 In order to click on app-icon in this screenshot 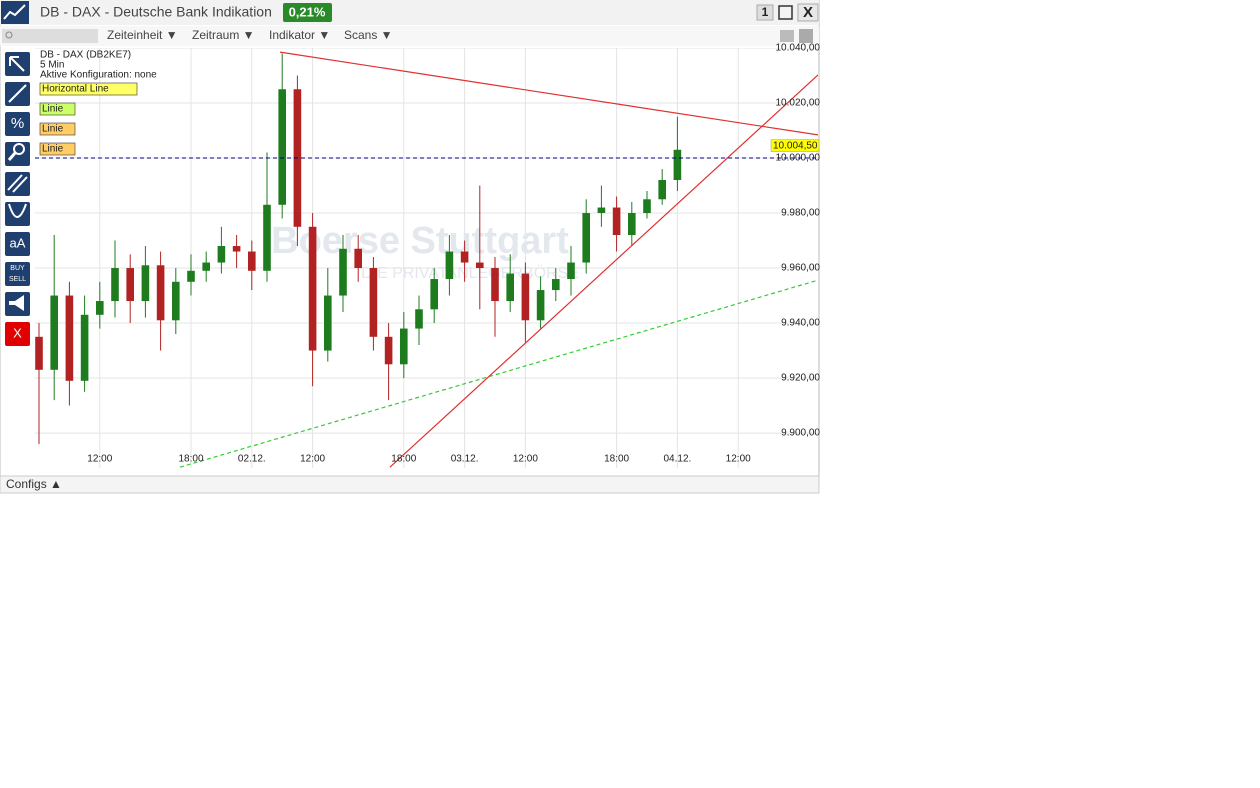, I will do `click(15, 12)`.